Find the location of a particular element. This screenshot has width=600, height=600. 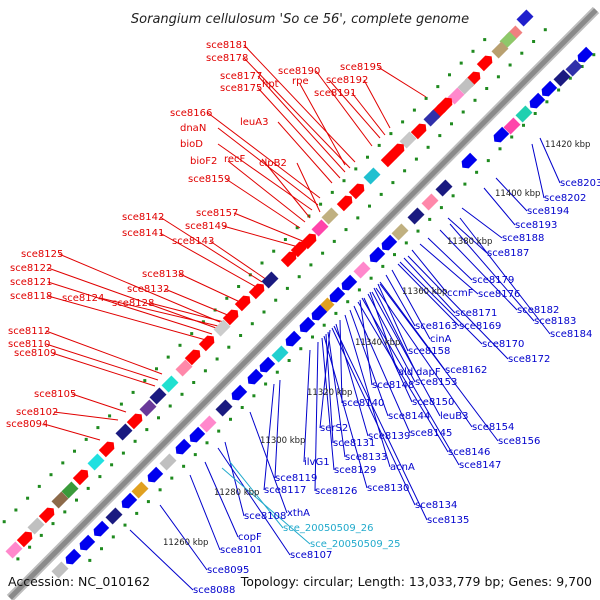

lower-gene-label: sce8134 is located at coordinates (436, 505).